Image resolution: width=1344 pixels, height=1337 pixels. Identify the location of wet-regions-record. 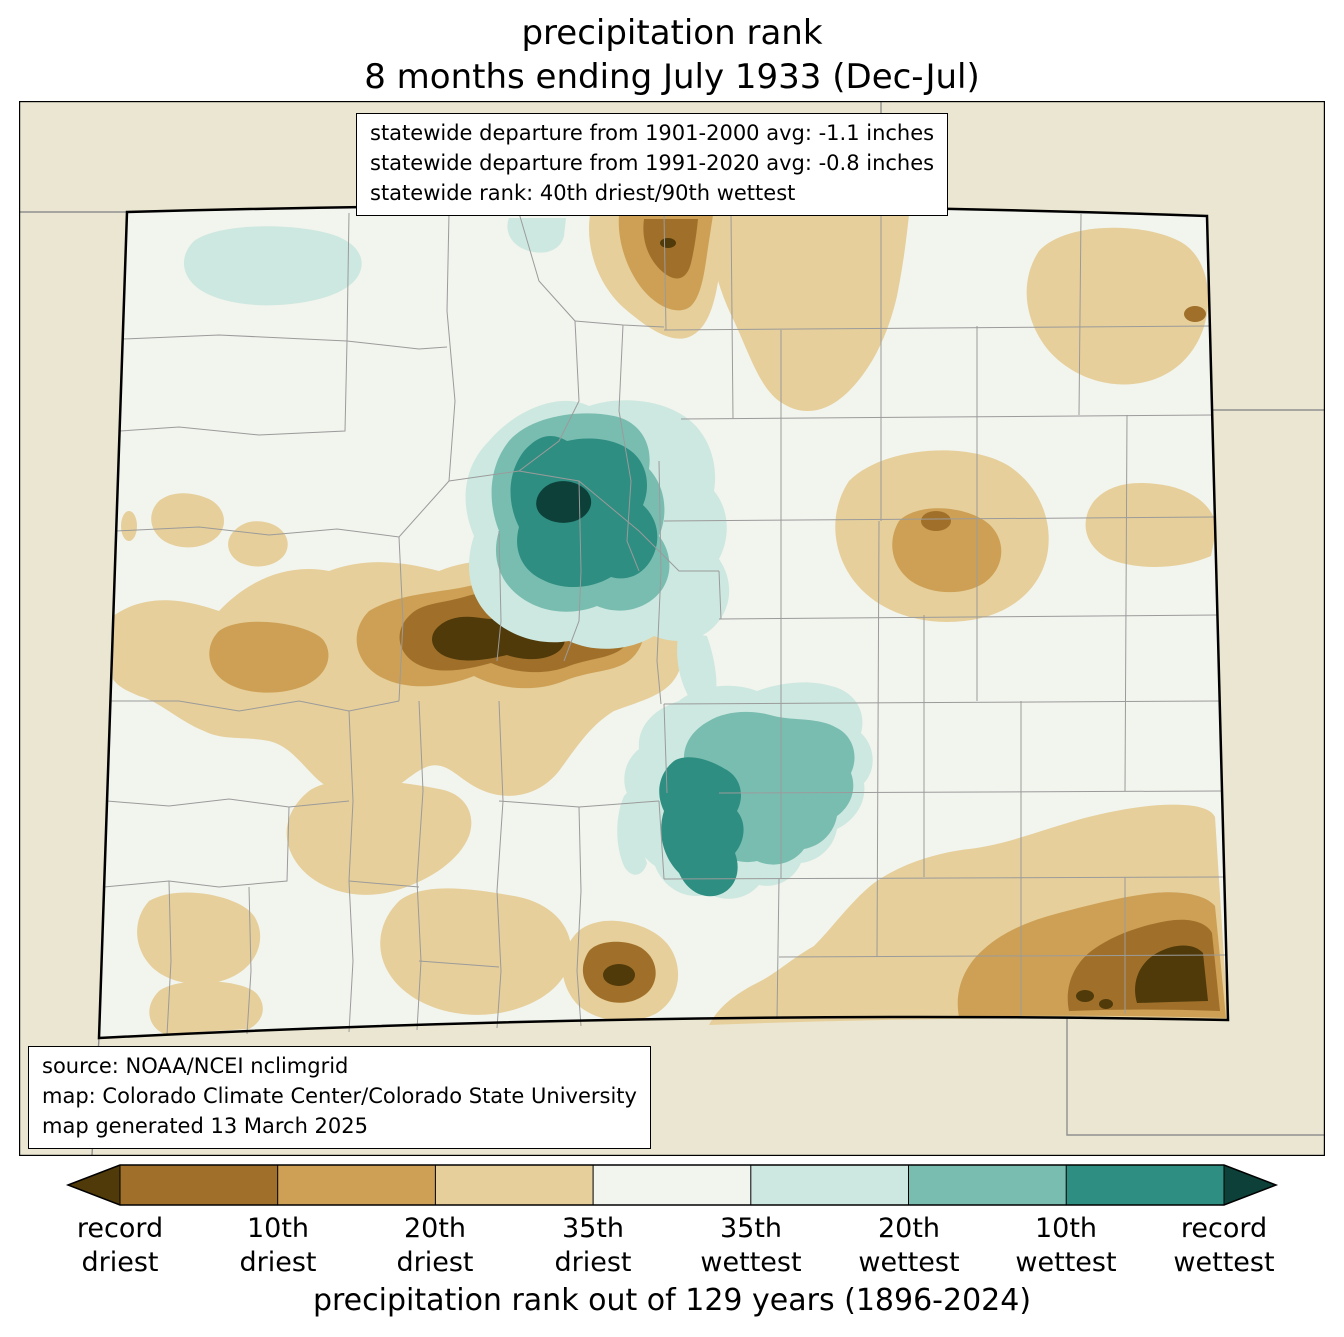
(564, 502).